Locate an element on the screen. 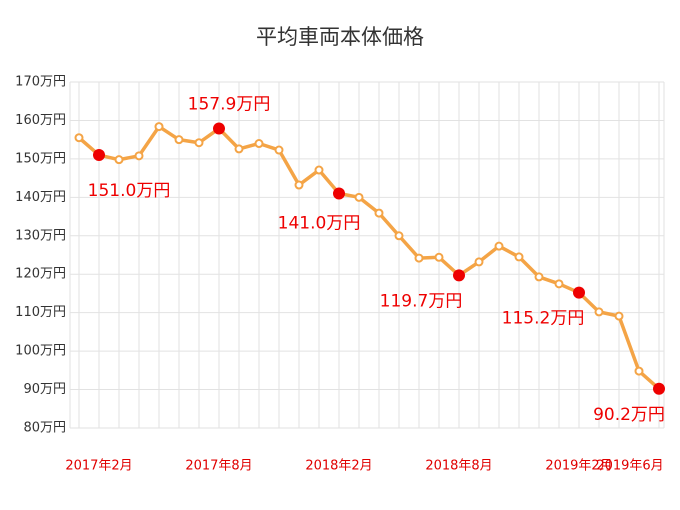 The image size is (680, 510). data-label: 151.0万円 is located at coordinates (129, 191).